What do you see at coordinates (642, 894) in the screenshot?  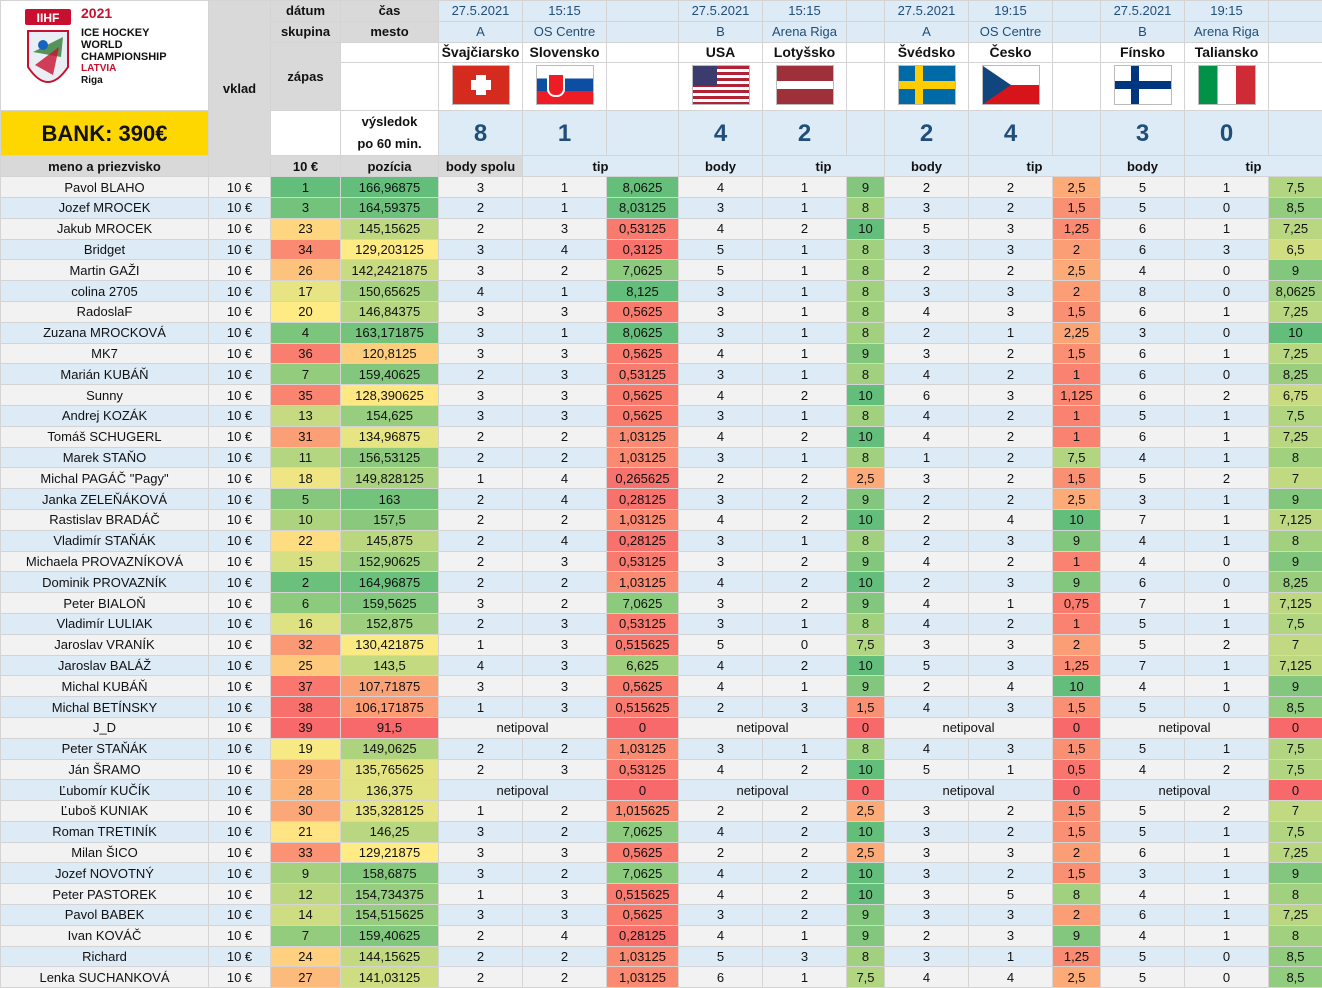 I see `match-points: 0,515625` at bounding box center [642, 894].